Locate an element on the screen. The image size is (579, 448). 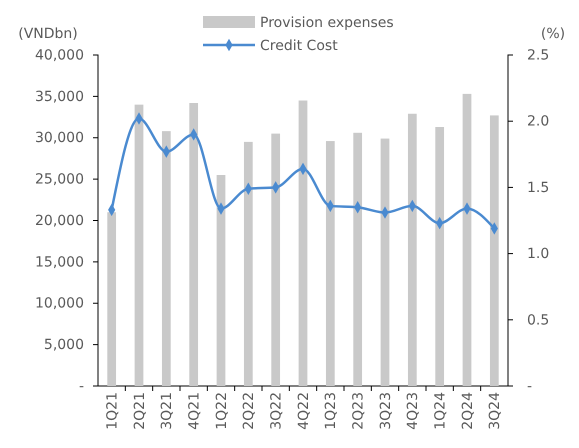
x-tick-label: 1Q22 is located at coordinates (222, 411).